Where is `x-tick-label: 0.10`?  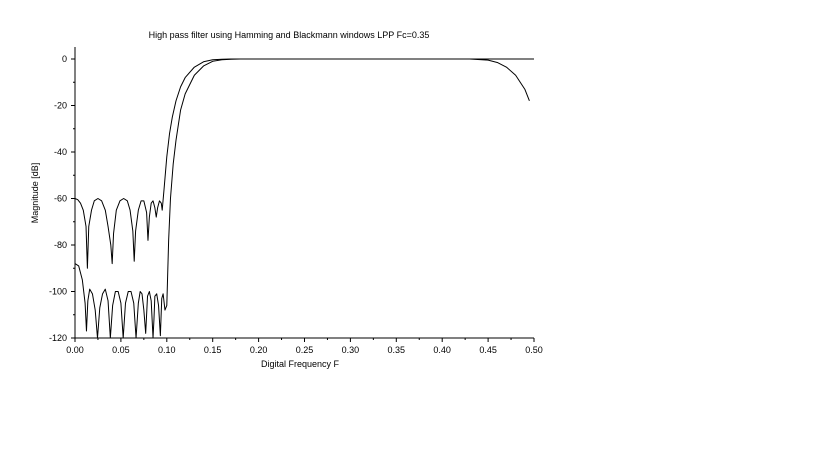
x-tick-label: 0.10 is located at coordinates (167, 350).